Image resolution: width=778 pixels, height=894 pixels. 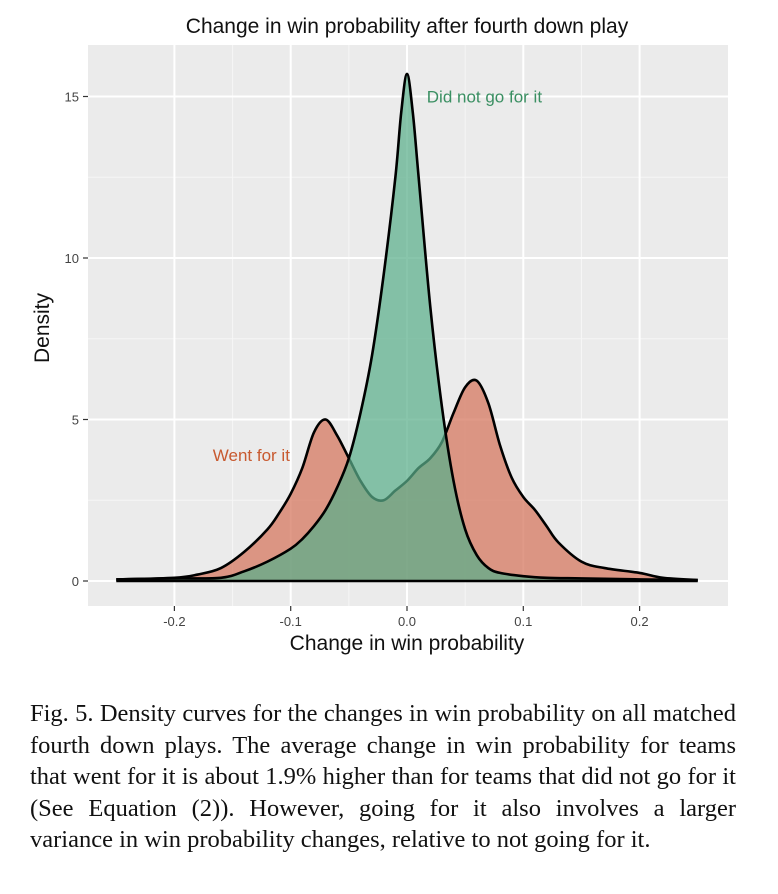 I want to click on x-tick-label: 0.0, so click(x=407, y=621).